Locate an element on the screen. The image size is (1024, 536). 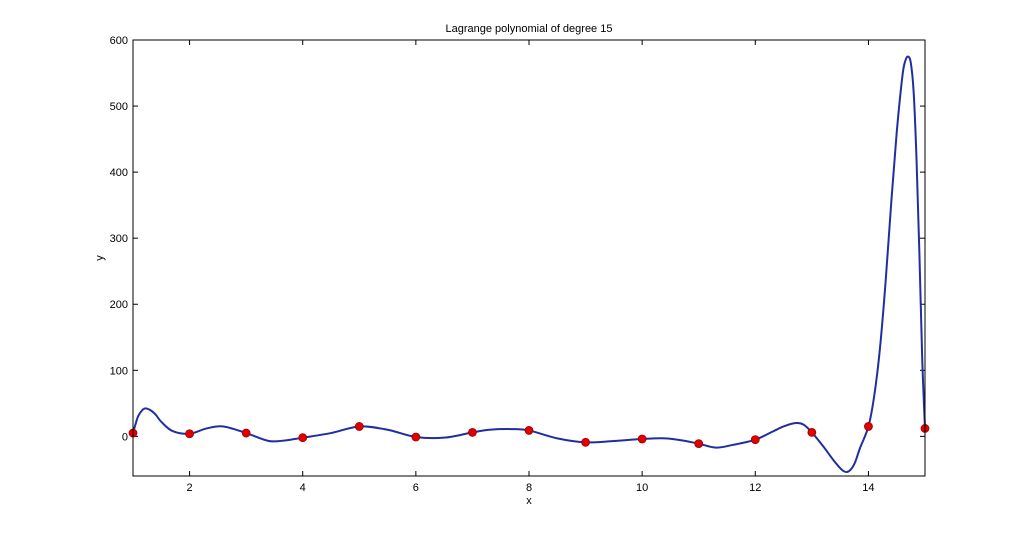
y-tick-label: 600 is located at coordinates (119, 41).